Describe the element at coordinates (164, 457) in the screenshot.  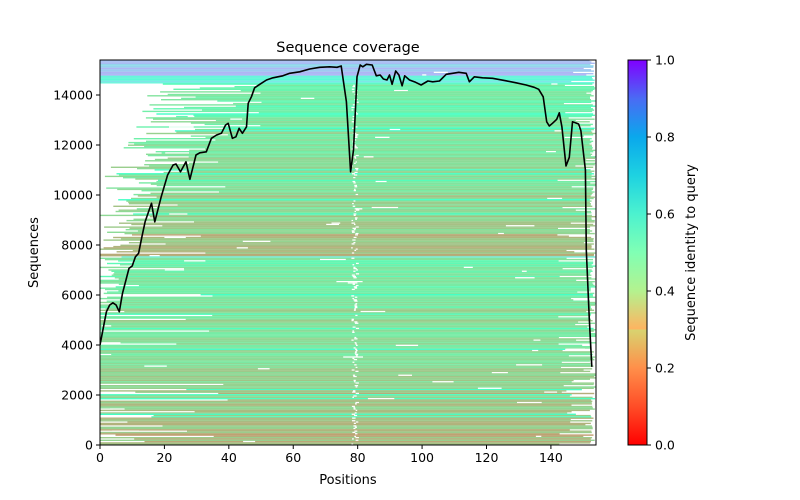
I see `x-tick-label: 20` at that location.